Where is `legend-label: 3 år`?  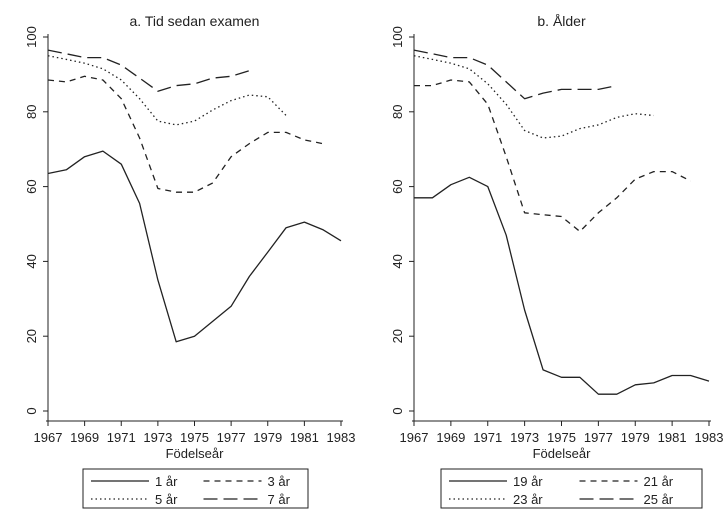 legend-label: 3 år is located at coordinates (279, 481).